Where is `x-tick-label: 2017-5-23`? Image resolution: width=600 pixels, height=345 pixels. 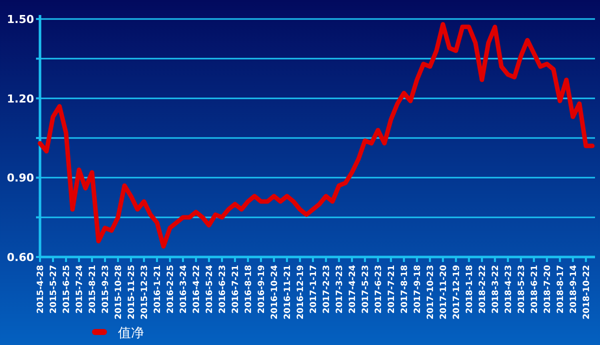
x-tick-label: 2017-5-23 is located at coordinates (365, 289).